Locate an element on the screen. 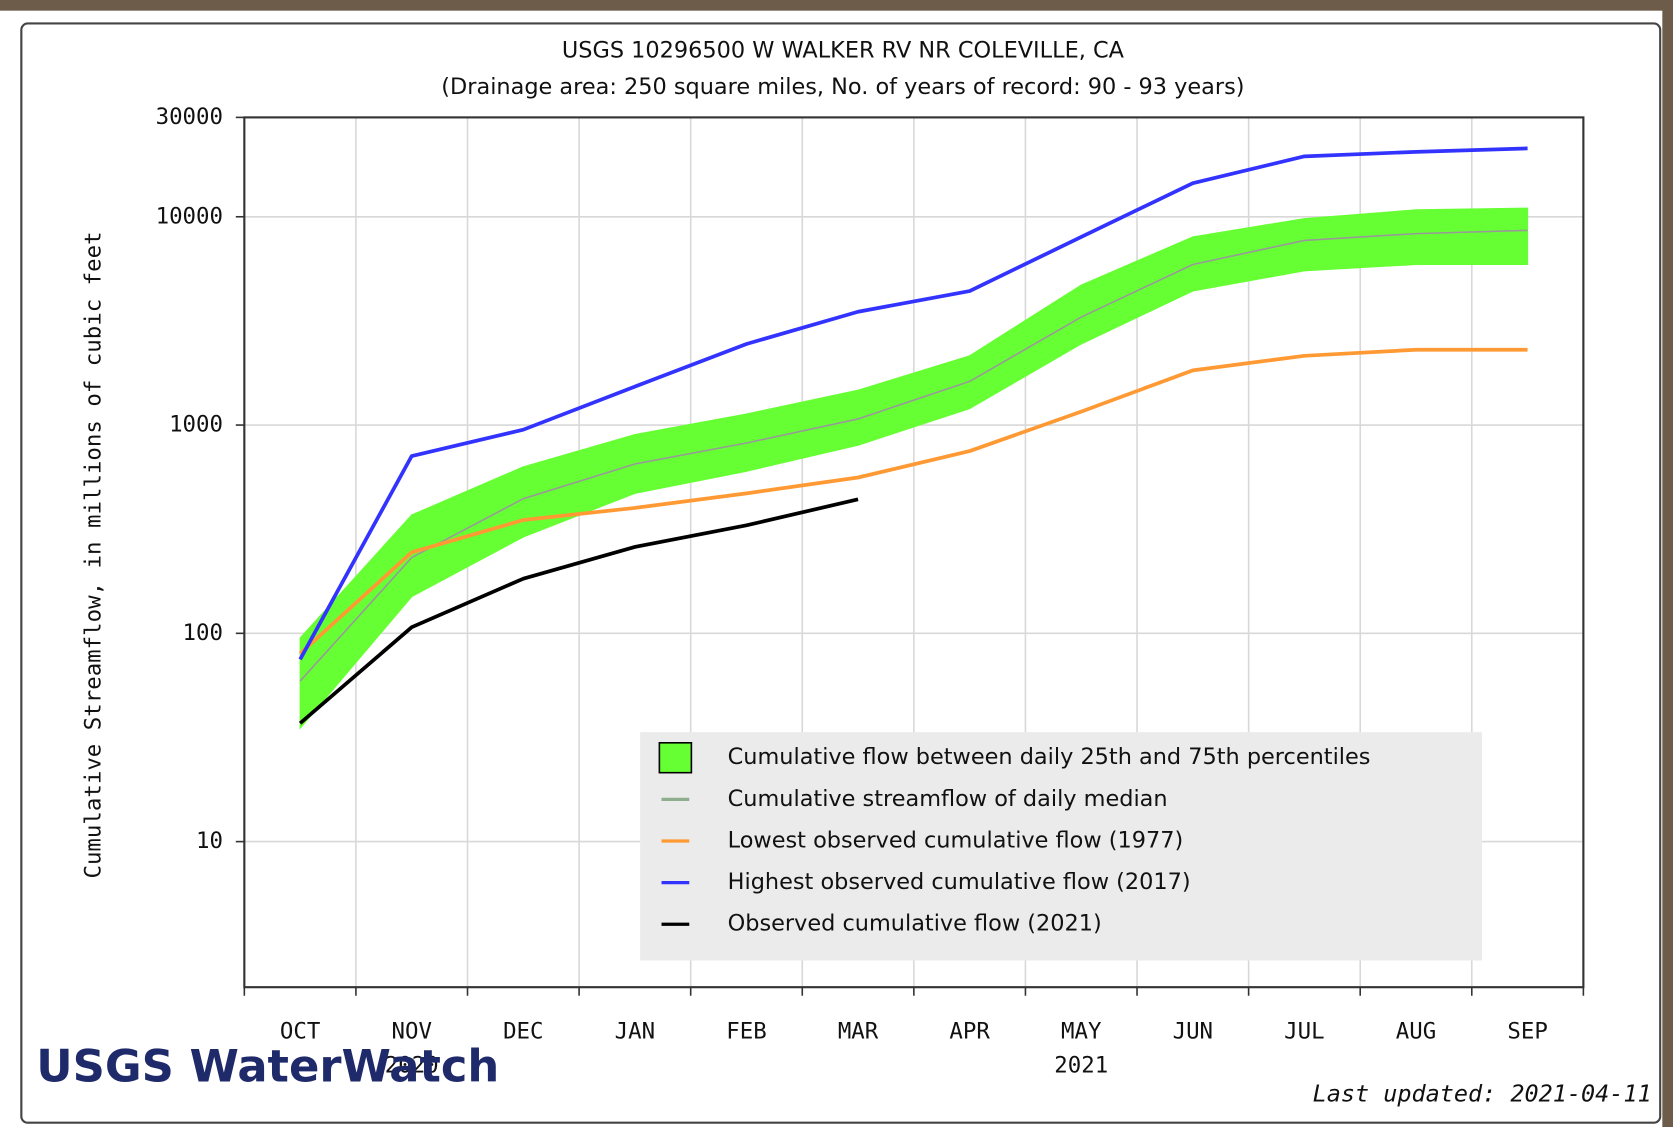 The image size is (1673, 1127). legend-box is located at coordinates (1061, 846).